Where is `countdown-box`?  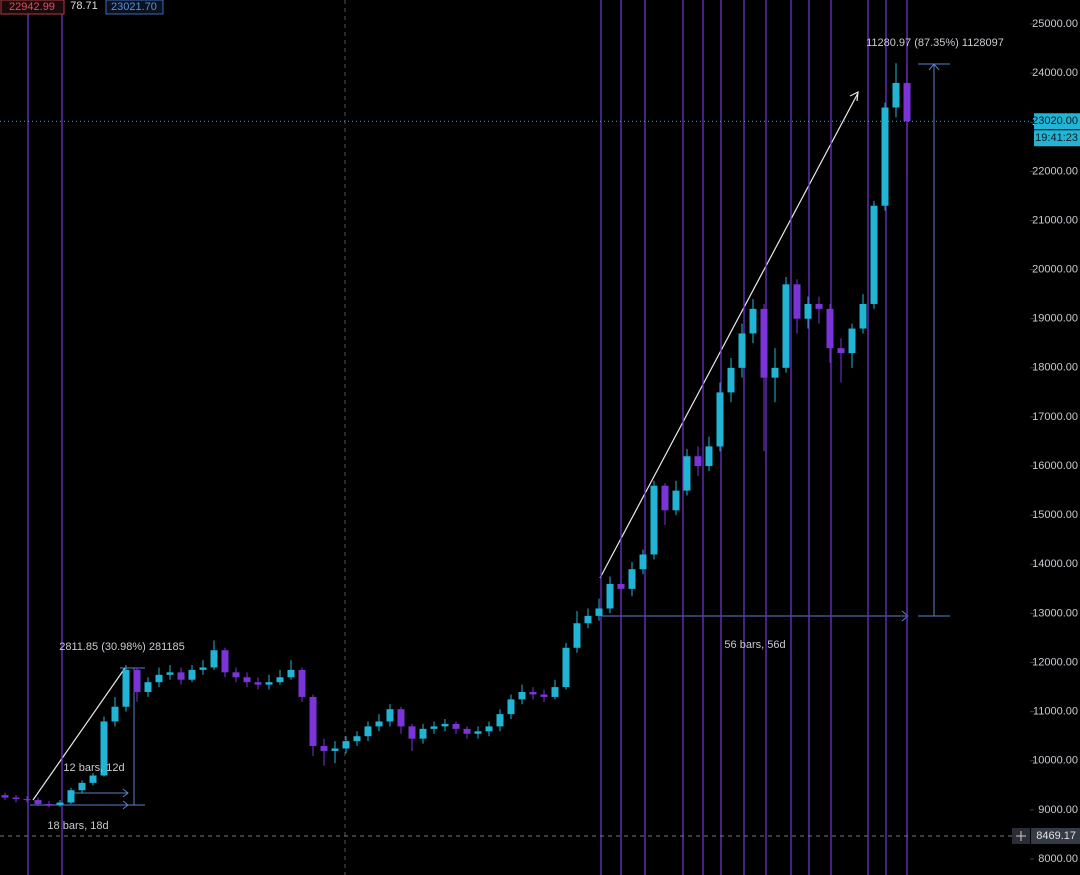
countdown-box is located at coordinates (1057, 138).